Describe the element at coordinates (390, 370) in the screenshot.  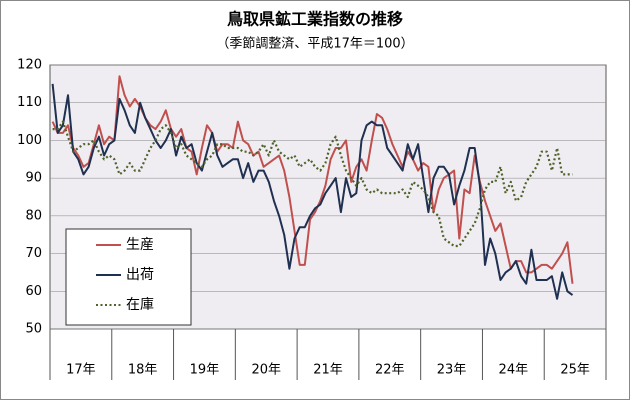
I see `x-tick-label: 22年` at that location.